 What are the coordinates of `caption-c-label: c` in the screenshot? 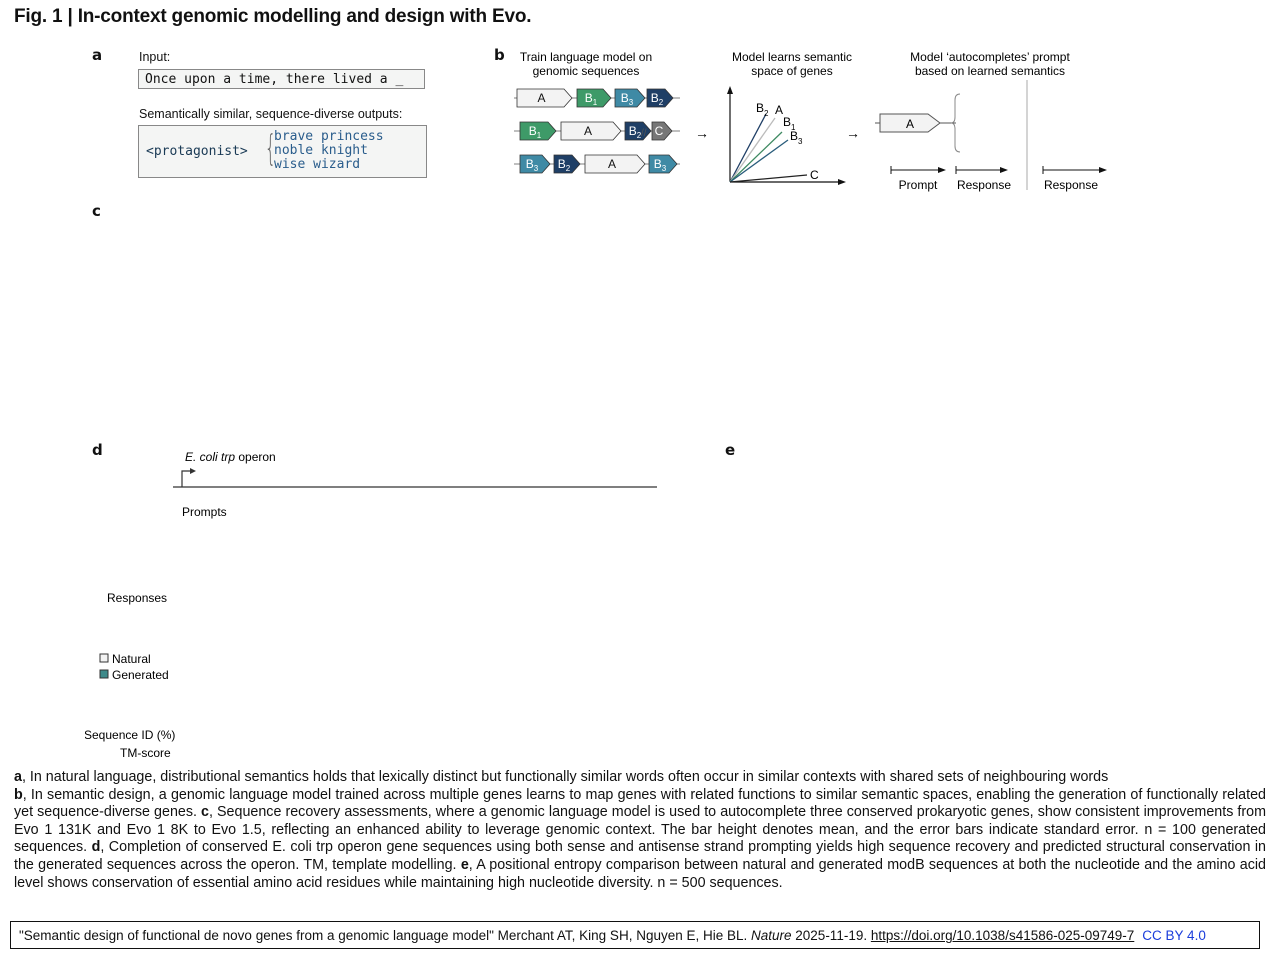 It's located at (205, 812).